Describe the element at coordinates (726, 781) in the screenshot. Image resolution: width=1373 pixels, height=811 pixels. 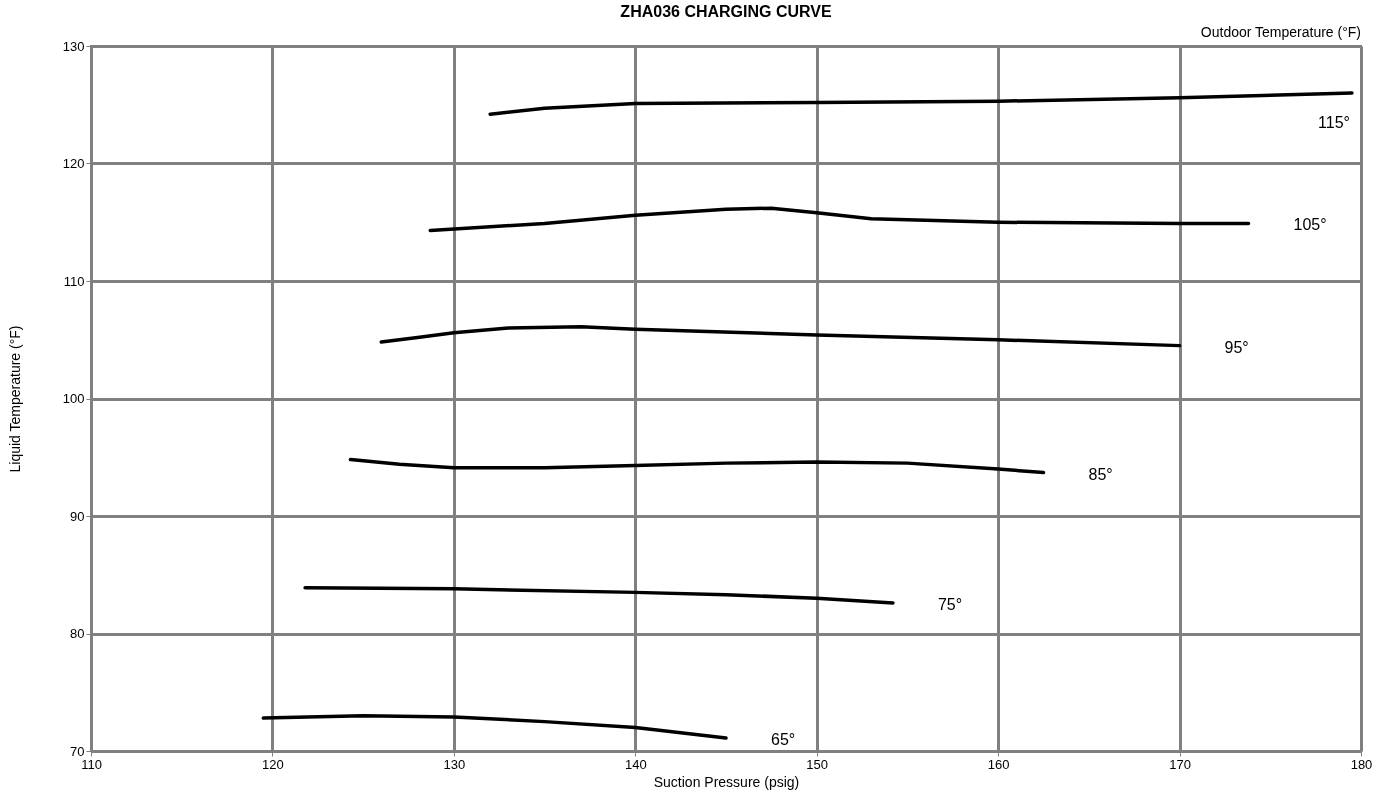
I see `x-axis-title: Suction Pressure (psig)` at that location.